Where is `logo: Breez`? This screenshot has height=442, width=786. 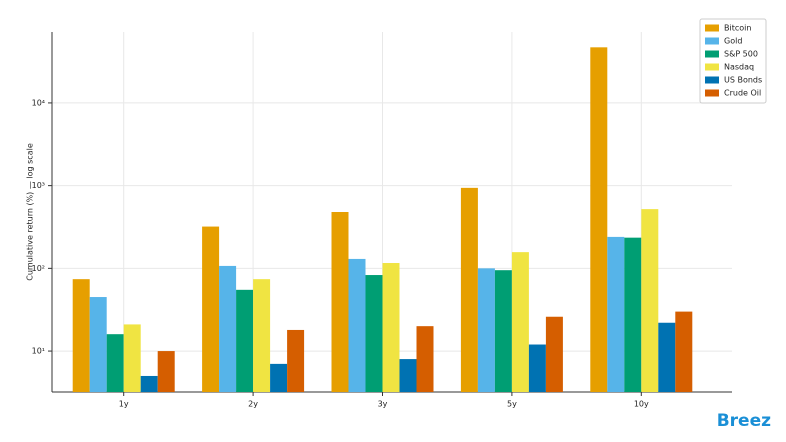 logo: Breez is located at coordinates (744, 421).